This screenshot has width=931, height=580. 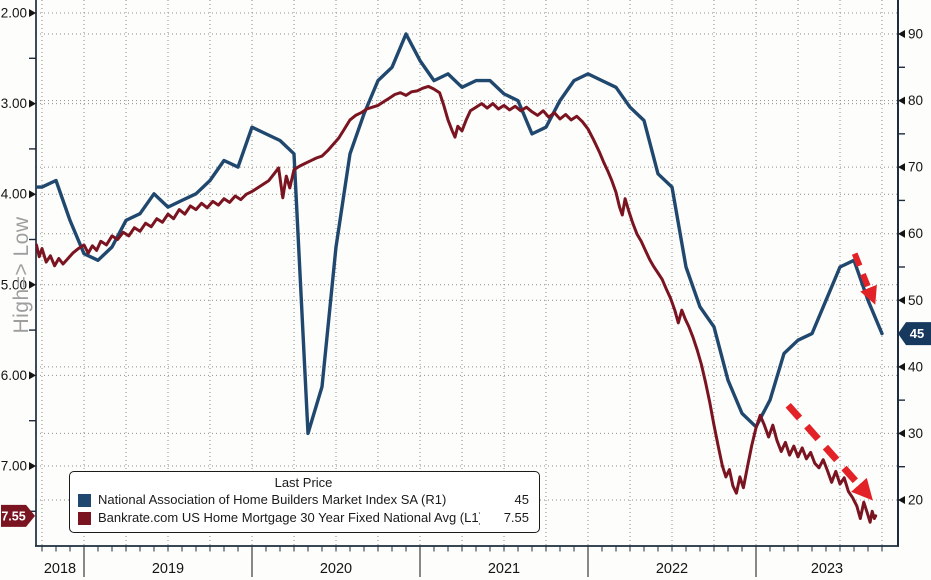 I want to click on x-axis-year-label: 2021, so click(x=504, y=569).